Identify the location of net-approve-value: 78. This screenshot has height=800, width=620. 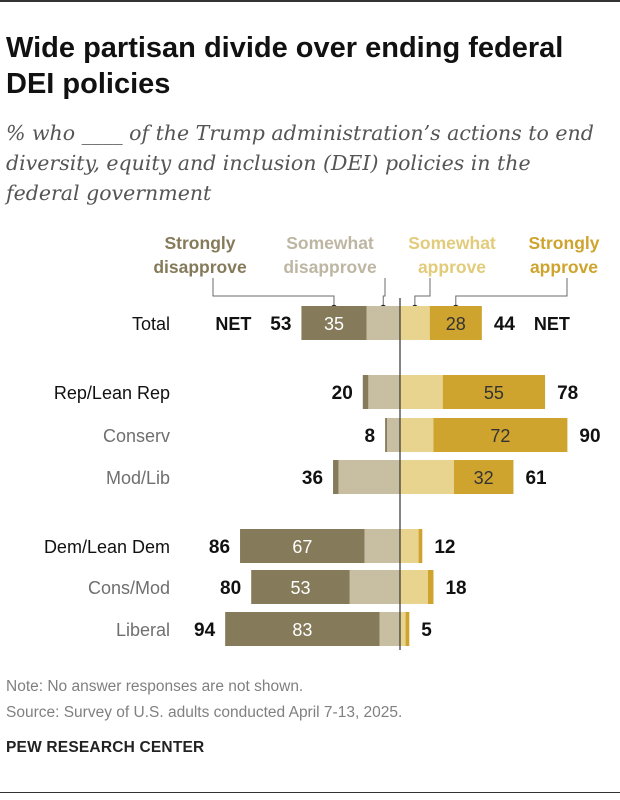
(567, 393).